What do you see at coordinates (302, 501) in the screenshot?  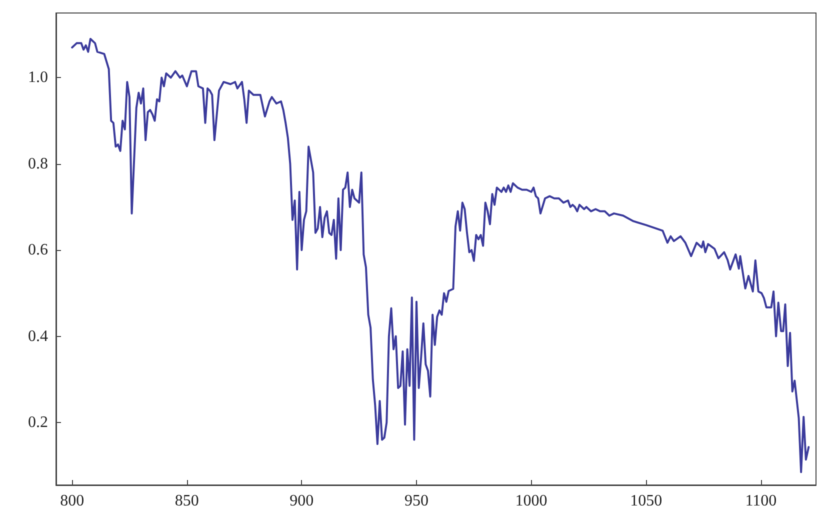 I see `x-tick-label: 900` at bounding box center [302, 501].